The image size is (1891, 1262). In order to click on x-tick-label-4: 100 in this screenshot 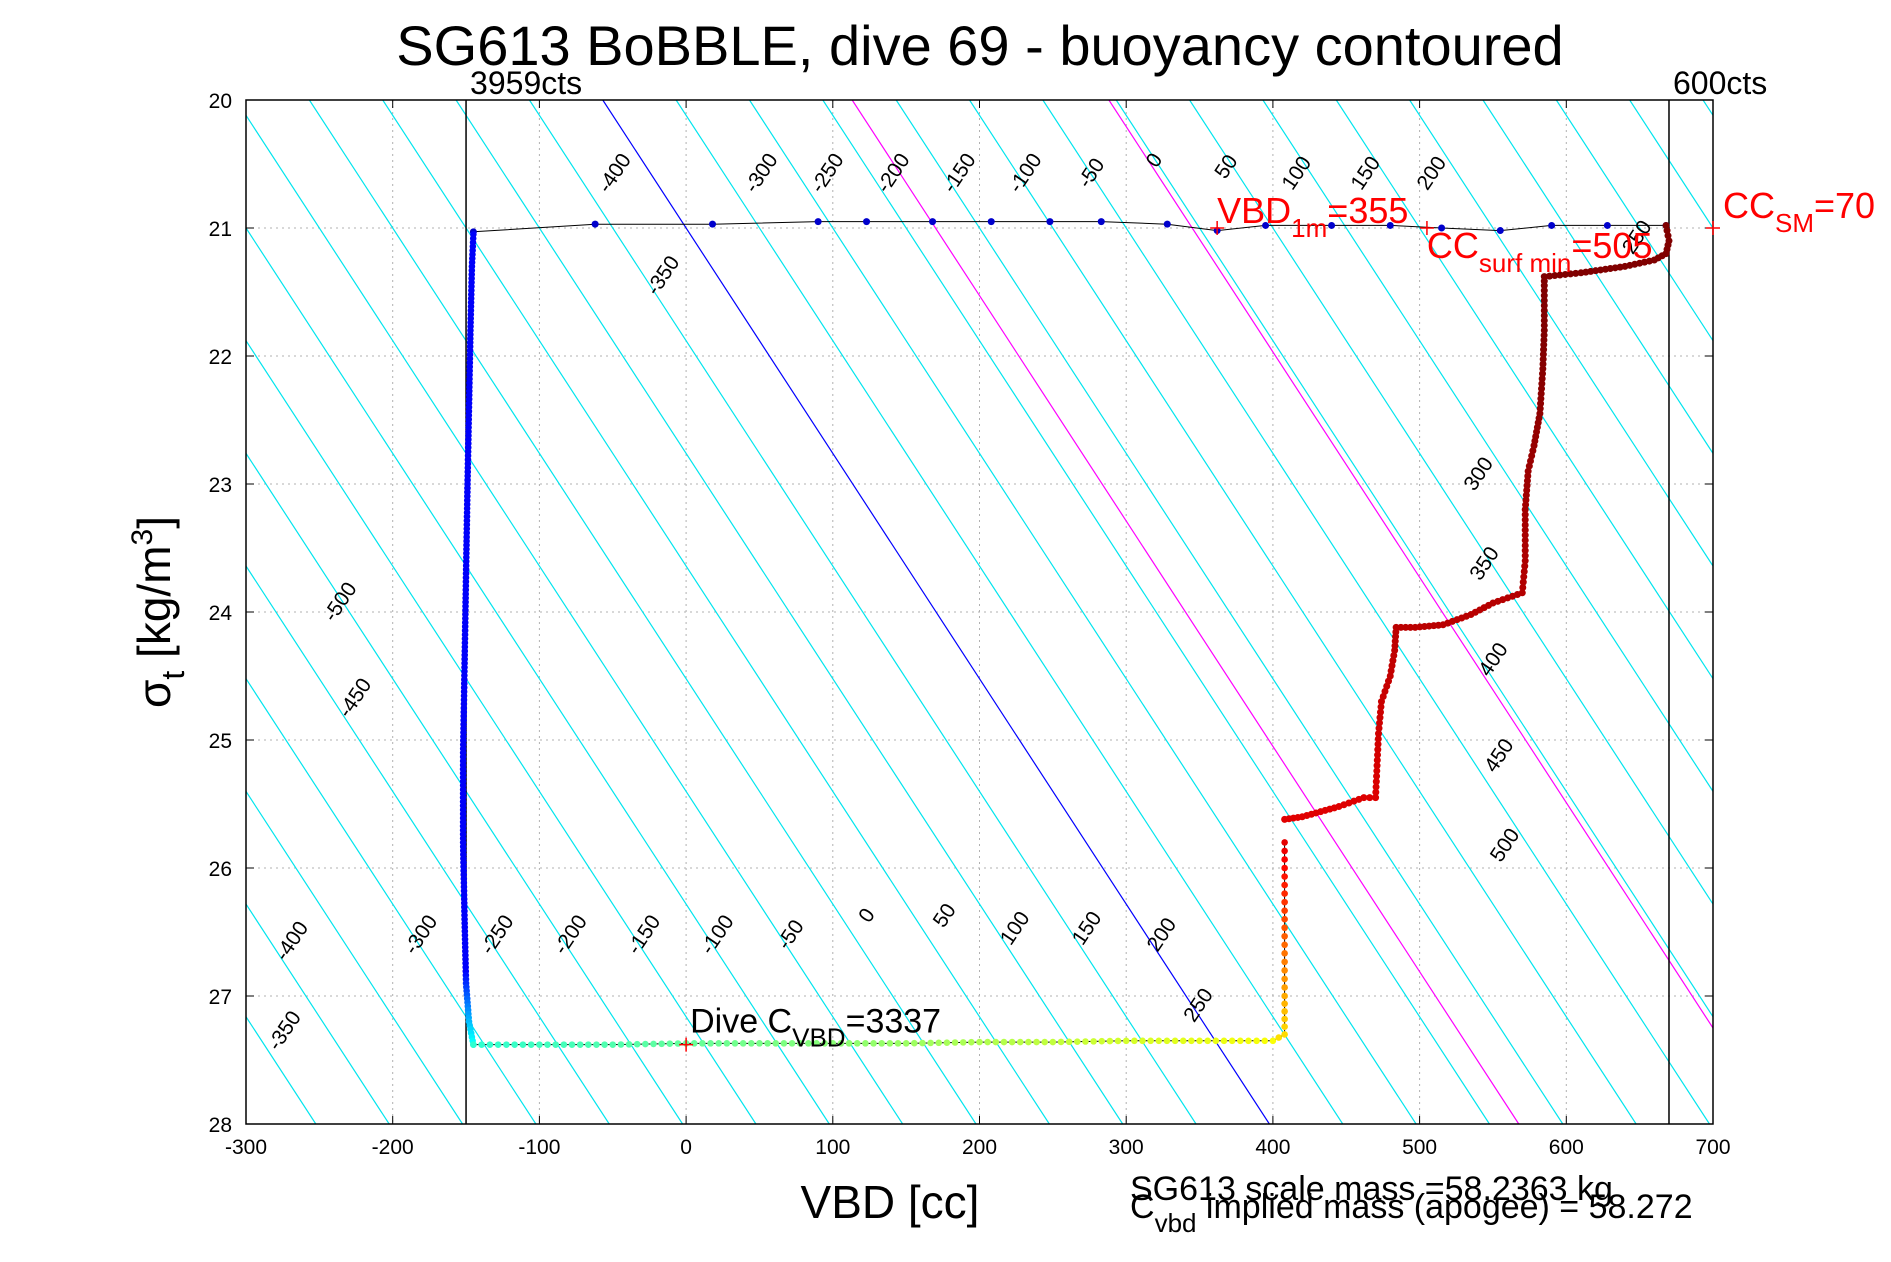, I will do `click(832, 1147)`.